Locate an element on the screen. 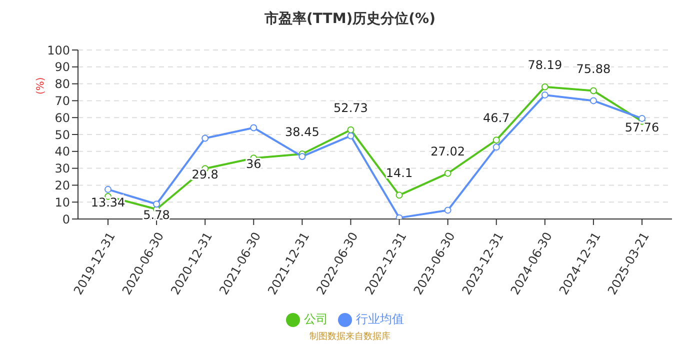 The width and height of the screenshot is (700, 350). y-tick-label: 50 is located at coordinates (62, 135).